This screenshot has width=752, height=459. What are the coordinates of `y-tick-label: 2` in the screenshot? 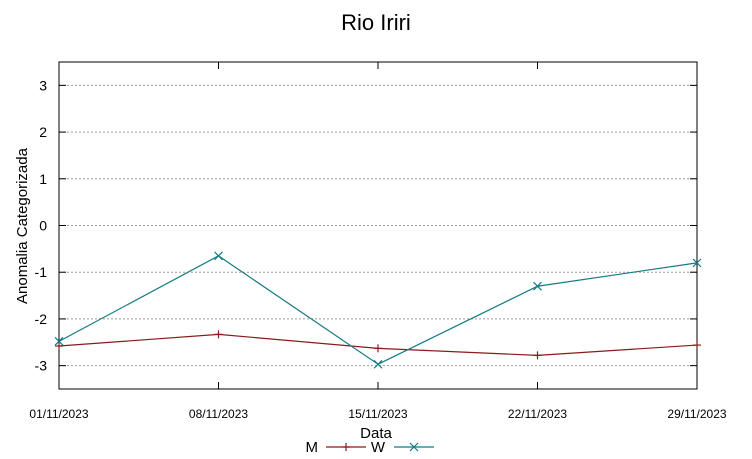 It's located at (43, 132).